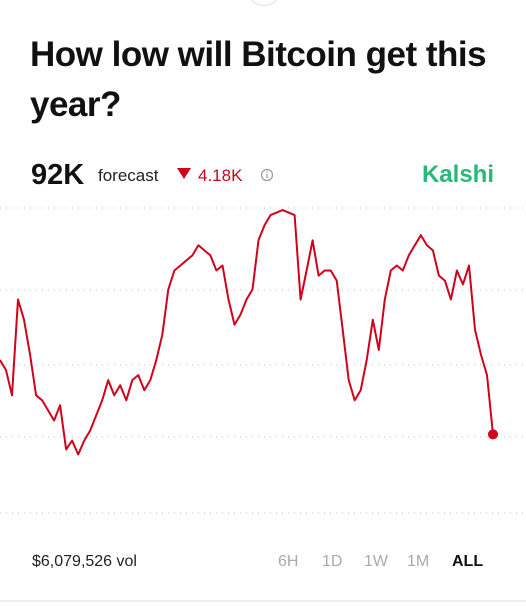 This screenshot has width=526, height=606. What do you see at coordinates (264, 3) in the screenshot?
I see `top-handle` at bounding box center [264, 3].